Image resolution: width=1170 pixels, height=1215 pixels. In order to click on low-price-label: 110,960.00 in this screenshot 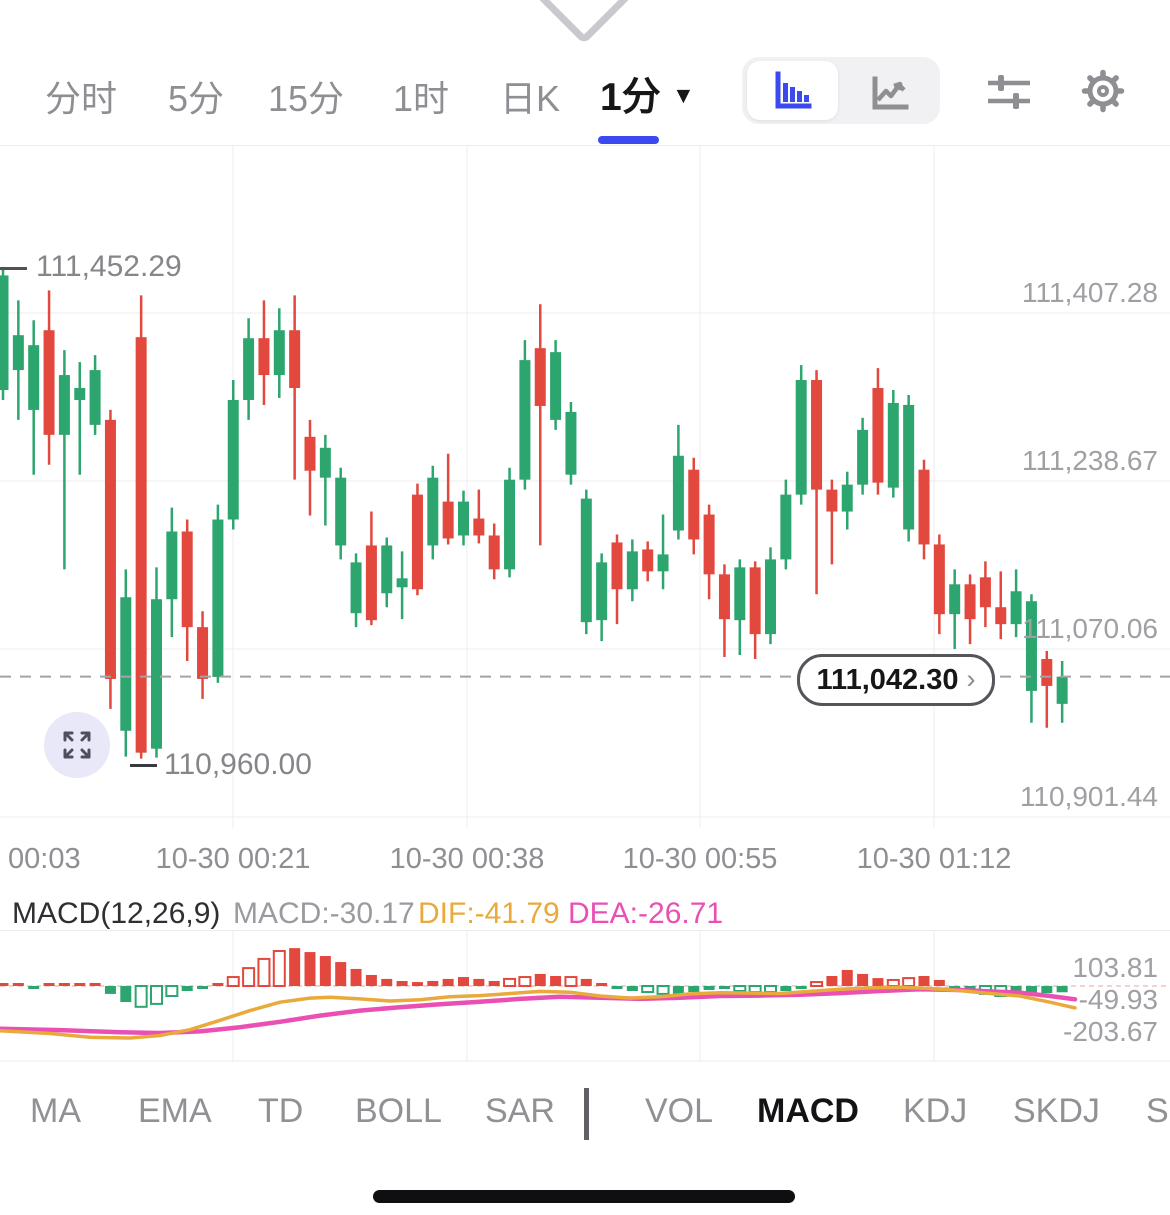, I will do `click(238, 764)`.